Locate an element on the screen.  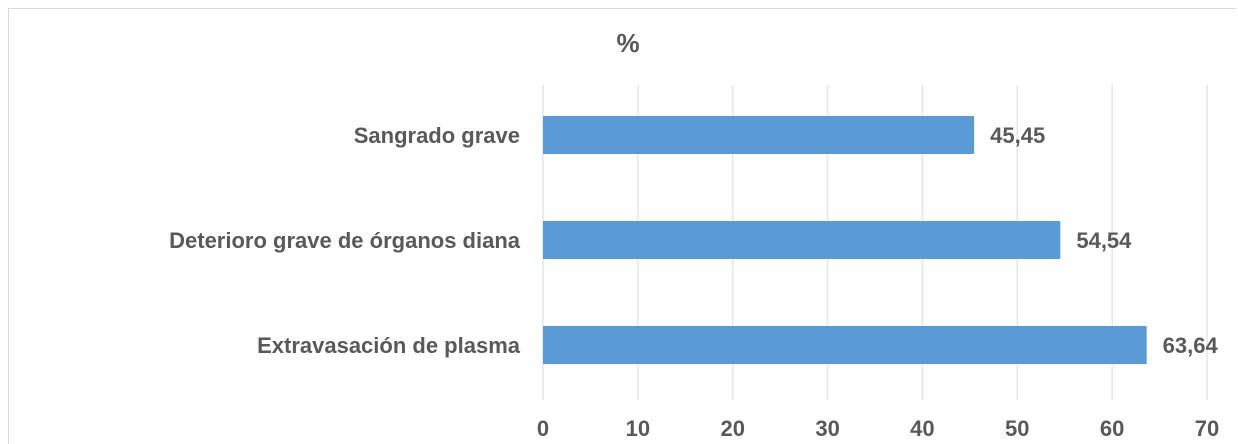
x-tick-label: 40 is located at coordinates (922, 428).